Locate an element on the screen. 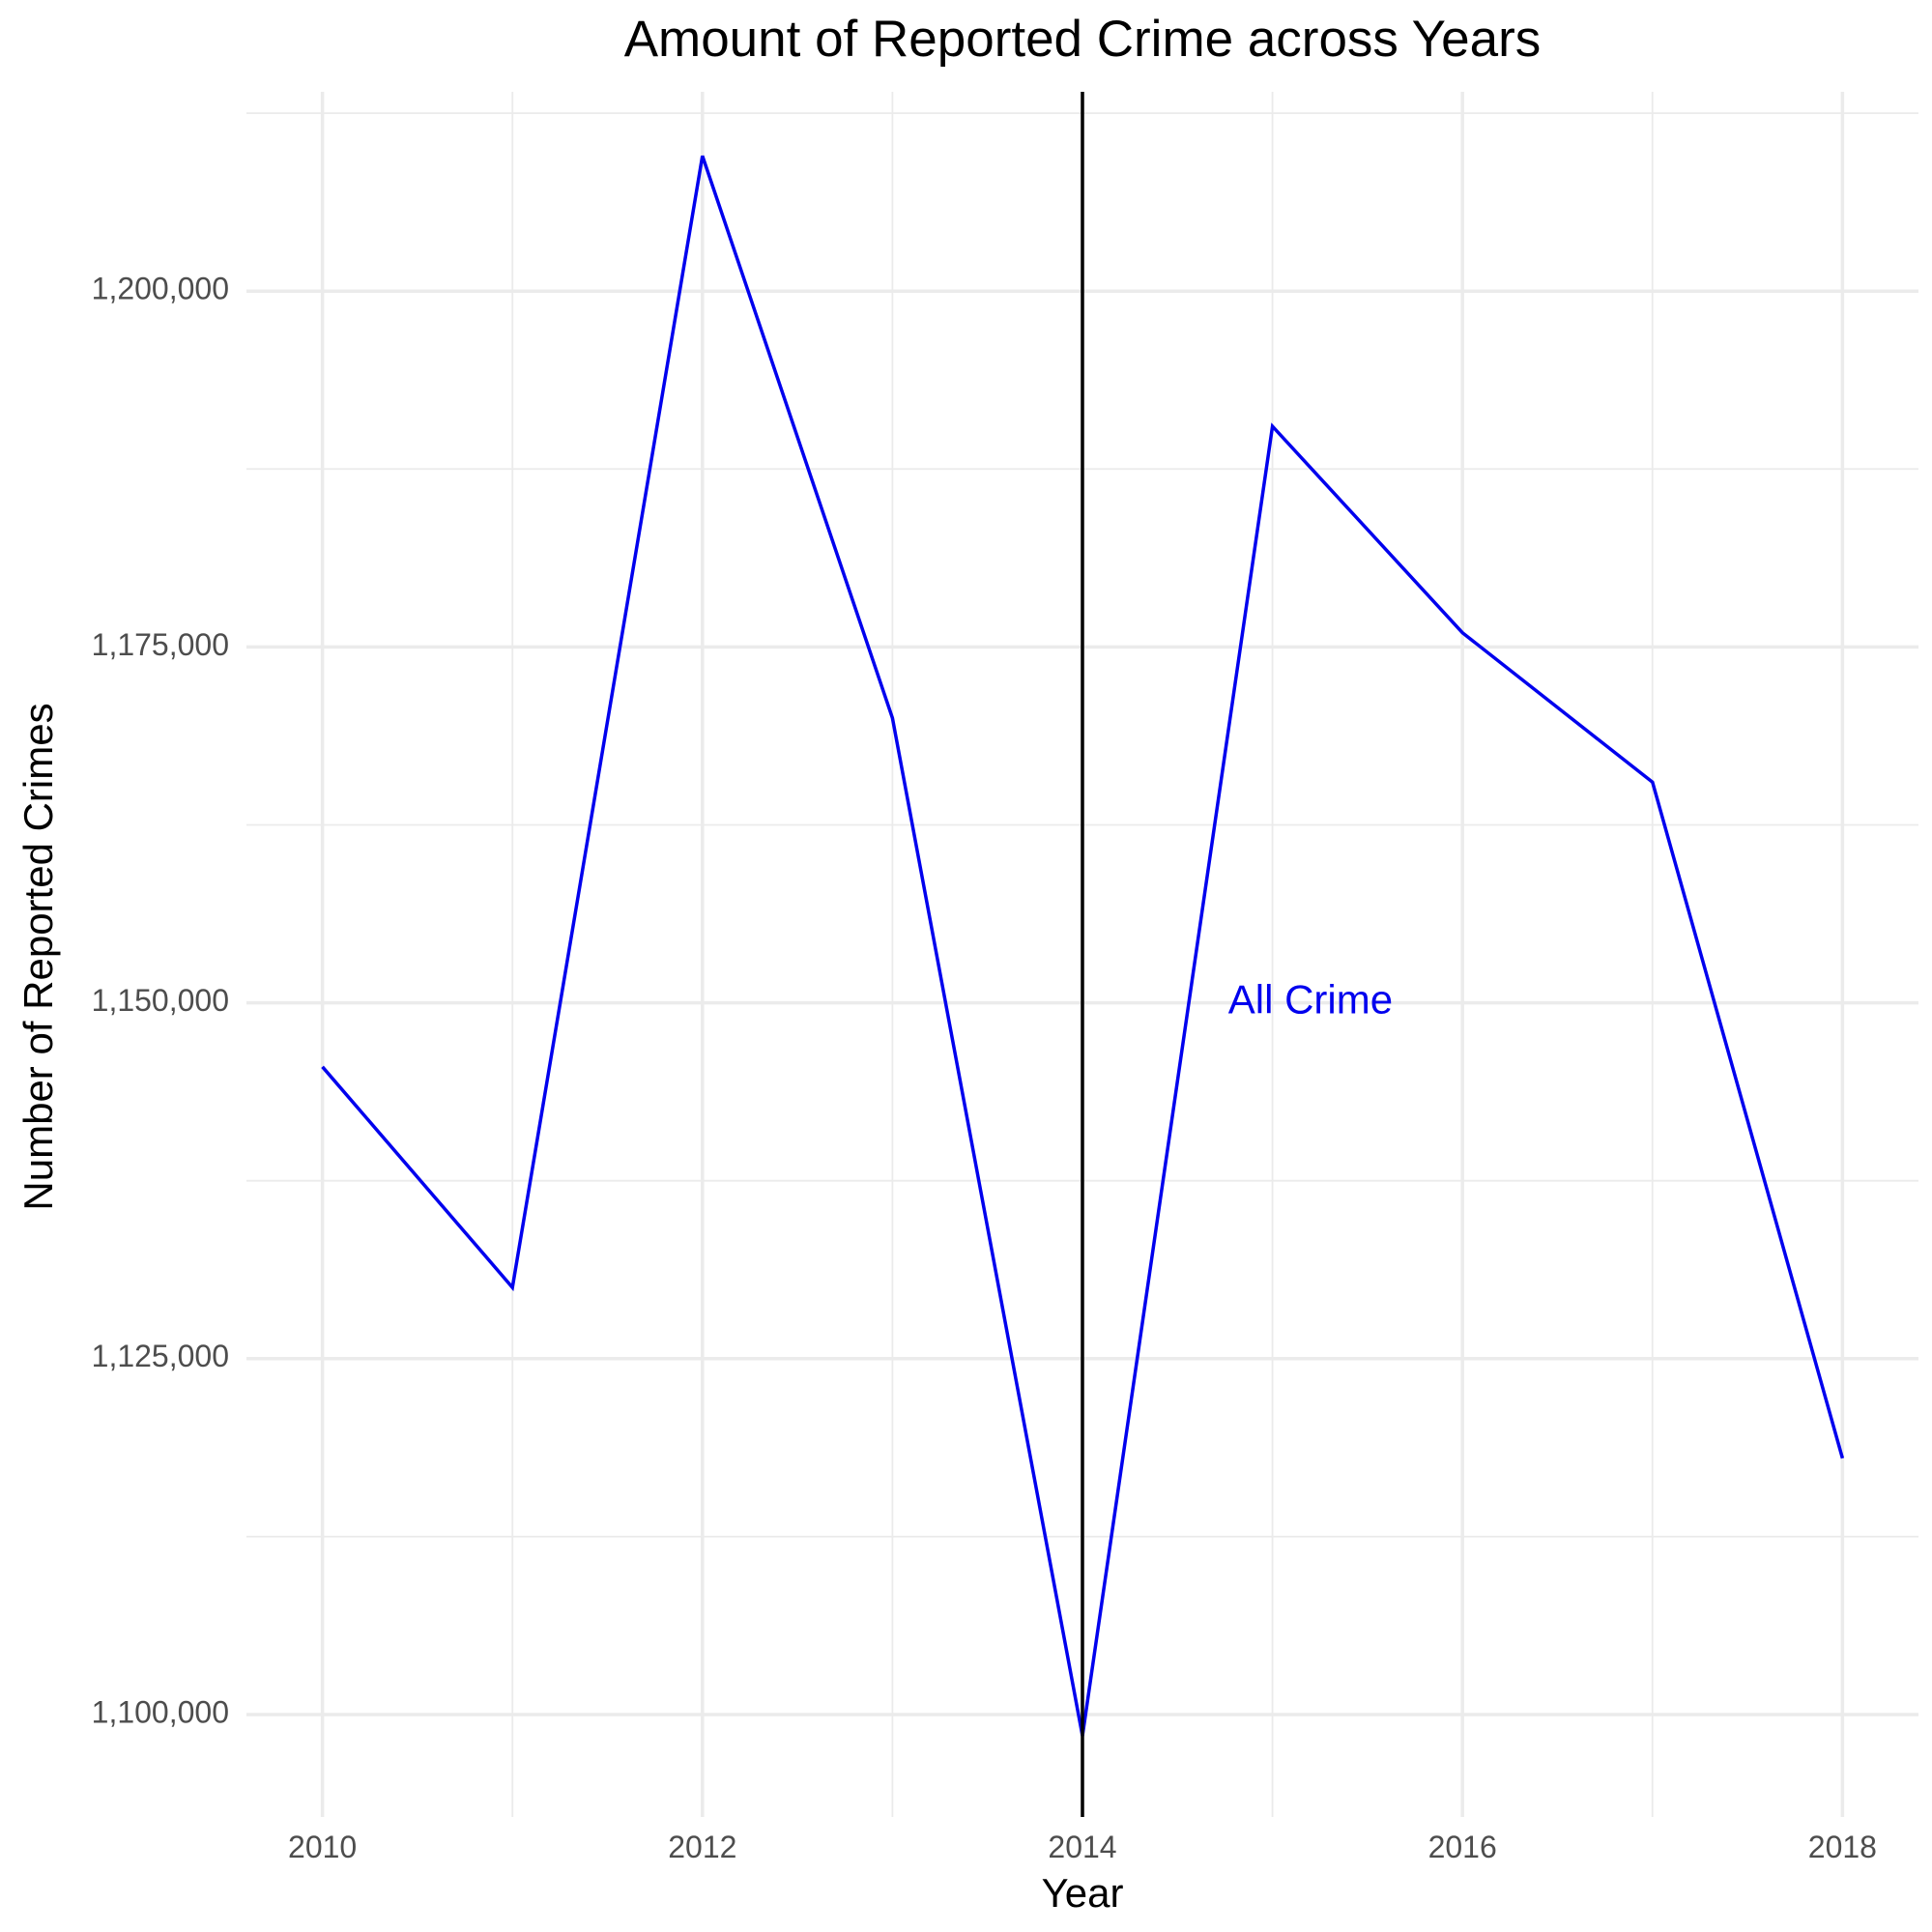  y-axis-title: Number of Reported Crimes is located at coordinates (38, 956).